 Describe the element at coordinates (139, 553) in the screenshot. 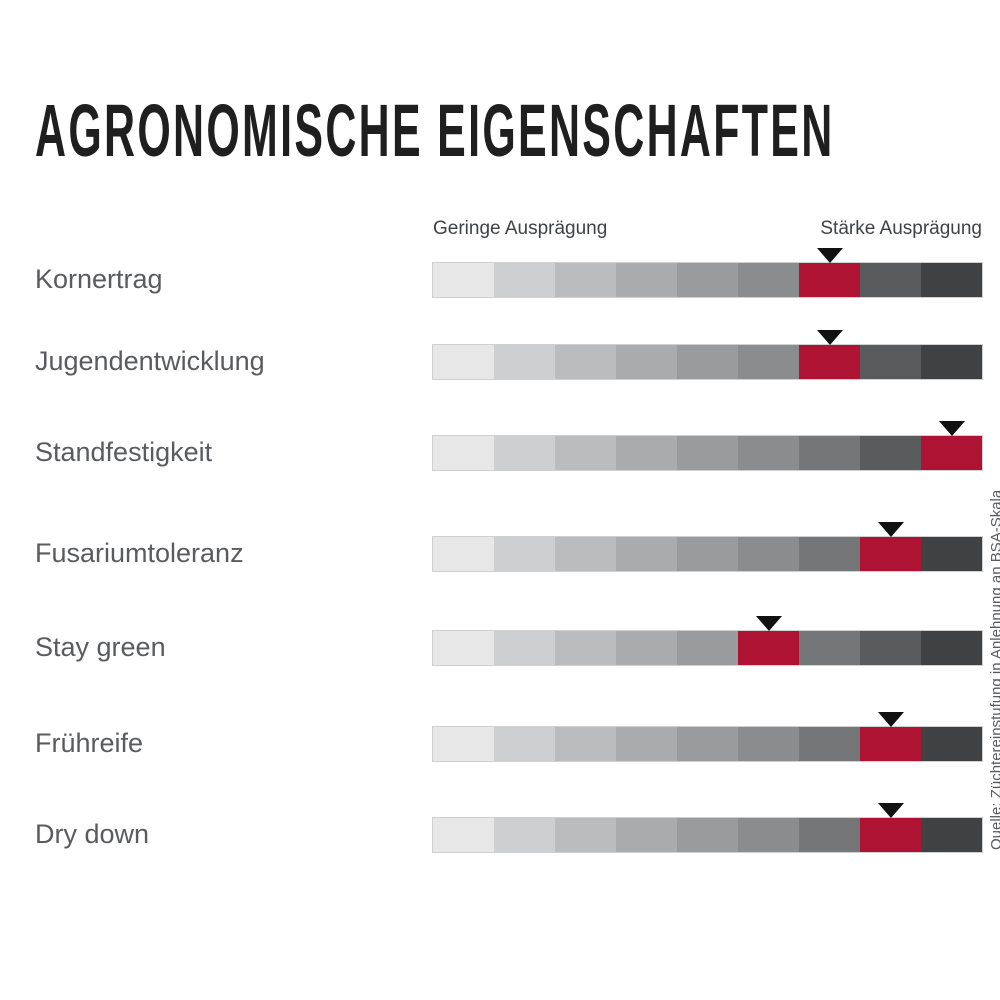

I see `trait-label: Fusariumtoleranz` at that location.